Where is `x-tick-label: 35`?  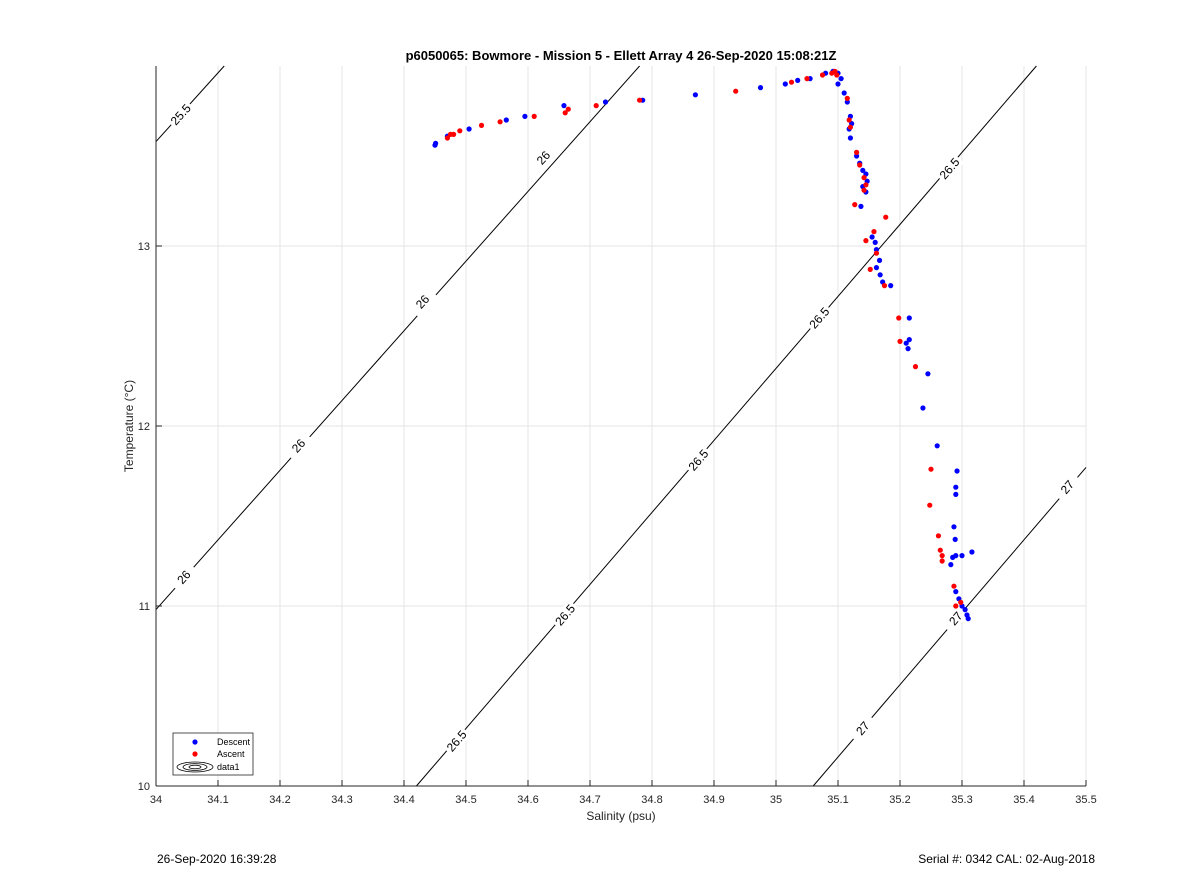
x-tick-label: 35 is located at coordinates (776, 800).